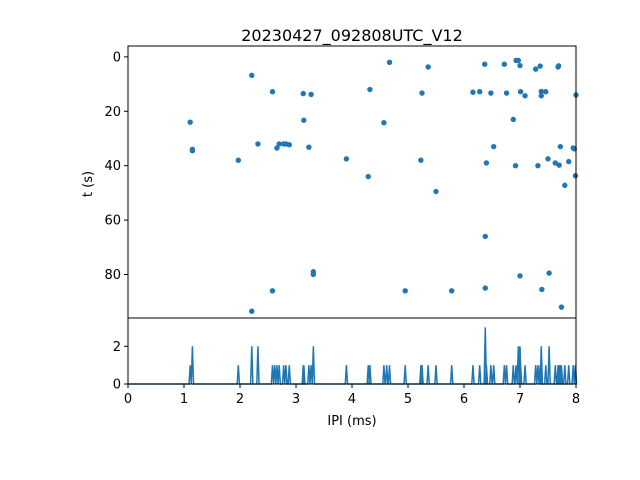  I want to click on histogram-x-tick-label: 6, so click(464, 399).